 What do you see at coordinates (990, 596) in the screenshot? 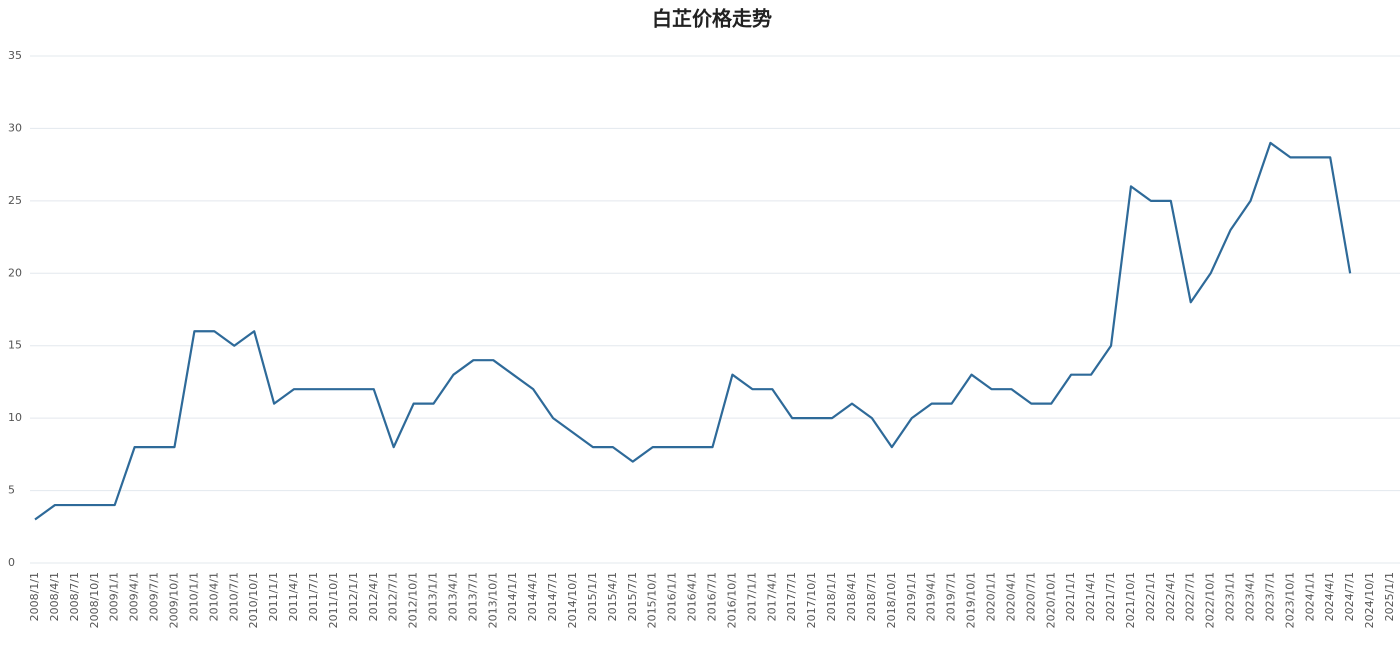
I see `x-tick-label: 2020/1/1` at bounding box center [990, 596].